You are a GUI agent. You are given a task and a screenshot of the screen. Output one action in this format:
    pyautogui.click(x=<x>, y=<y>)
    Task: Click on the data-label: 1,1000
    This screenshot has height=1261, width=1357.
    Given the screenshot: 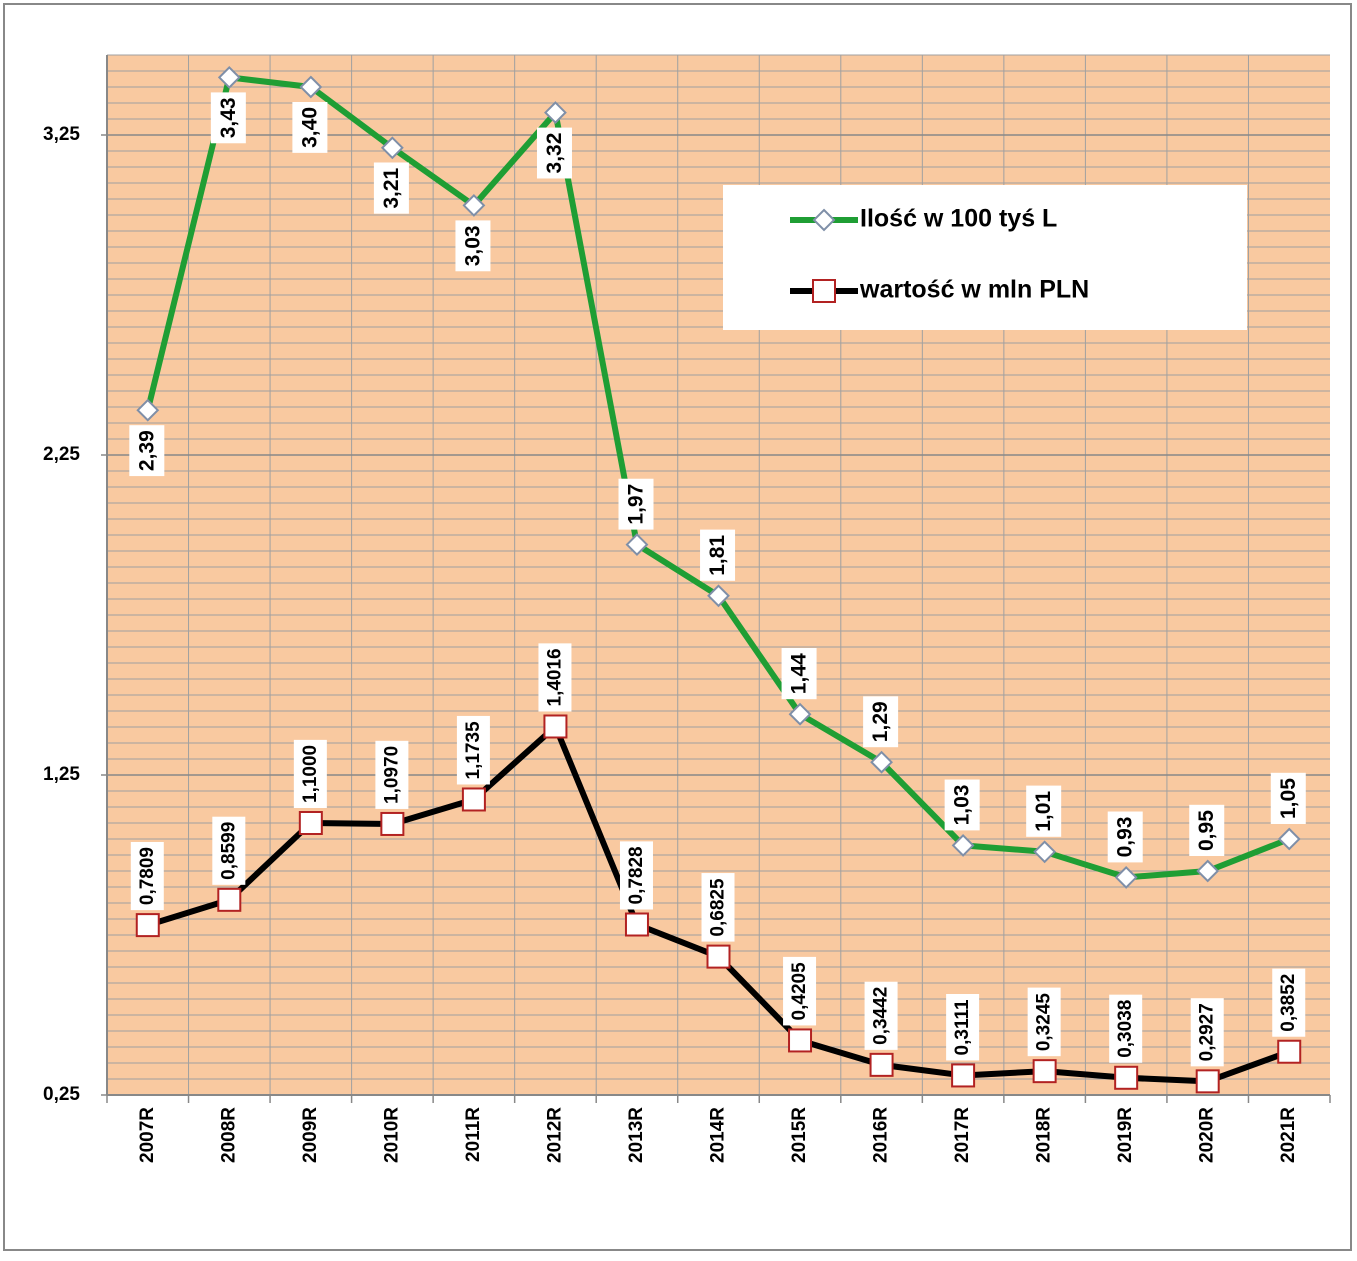 What is the action you would take?
    pyautogui.click(x=310, y=774)
    